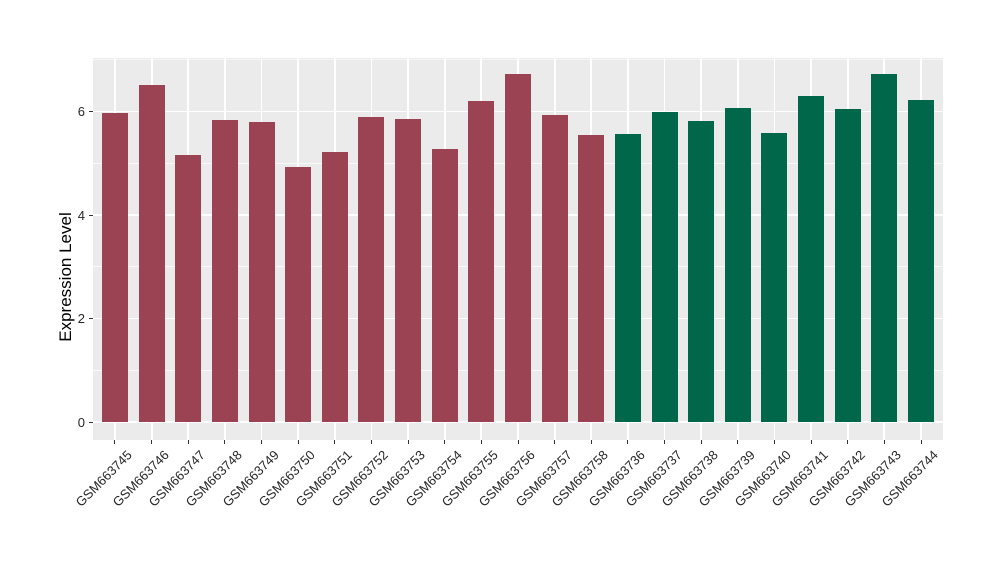 The image size is (1000, 580). Describe the element at coordinates (774, 277) in the screenshot. I see `bar-GSM663740` at that location.